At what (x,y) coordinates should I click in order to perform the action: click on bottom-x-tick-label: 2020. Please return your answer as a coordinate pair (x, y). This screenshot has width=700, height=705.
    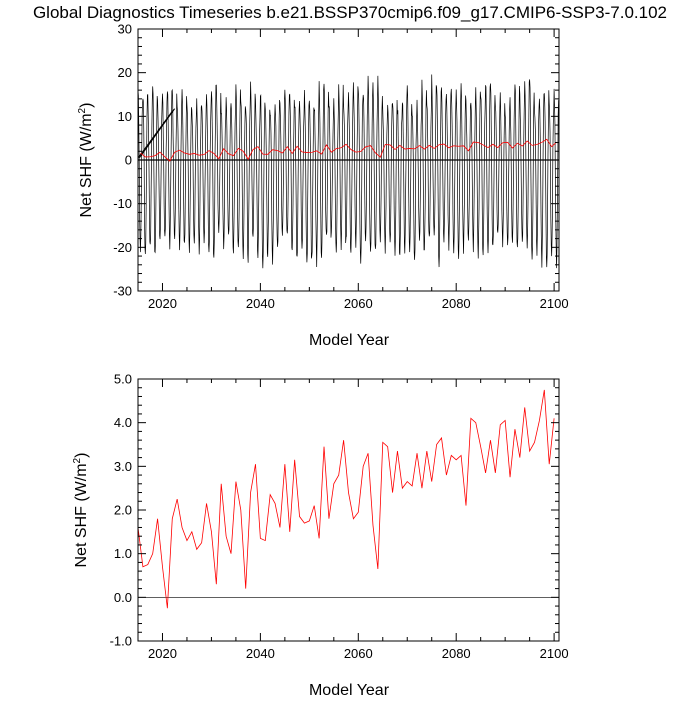
    Looking at the image, I should click on (162, 653).